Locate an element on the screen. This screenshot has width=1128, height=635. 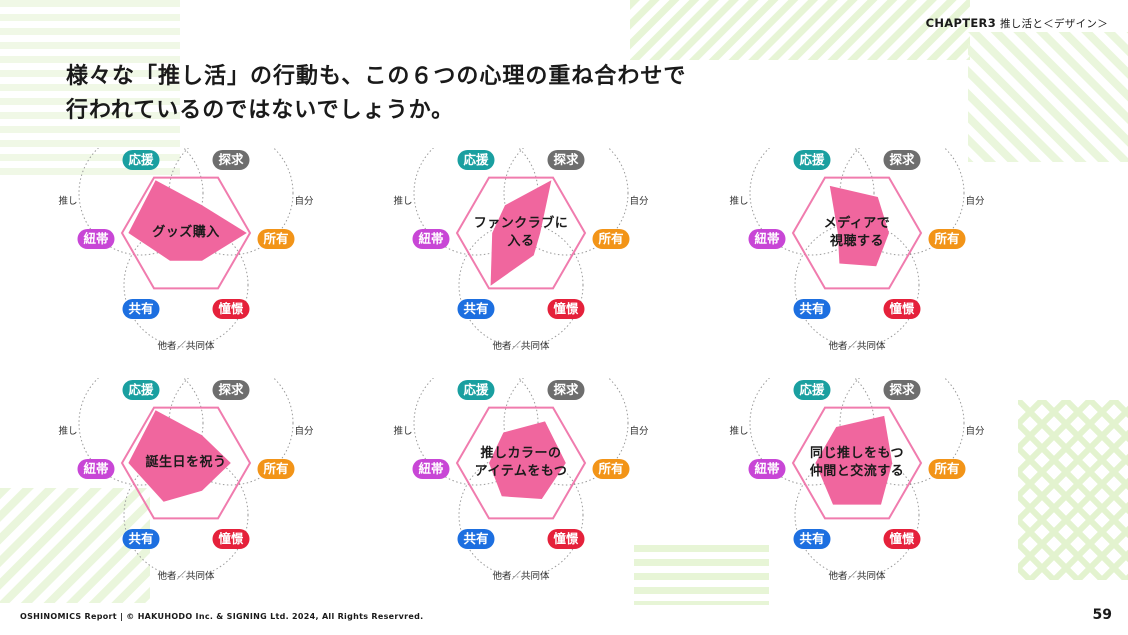
headline-line-2: 行われているのではないでしょうか。 is located at coordinates (260, 110).